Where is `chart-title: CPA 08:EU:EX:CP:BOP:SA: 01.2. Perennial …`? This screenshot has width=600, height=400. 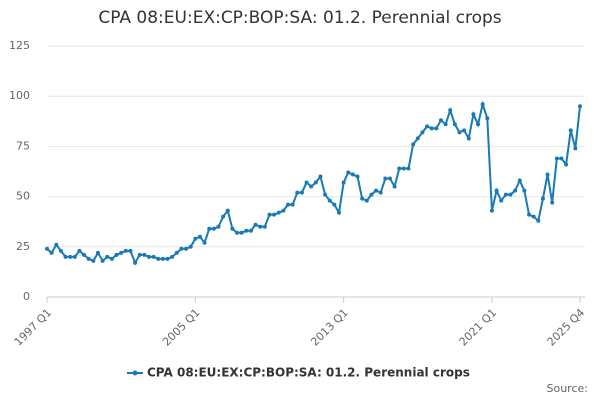 chart-title: CPA 08:EU:EX:CP:BOP:SA: 01.2. Perennial … is located at coordinates (299, 18).